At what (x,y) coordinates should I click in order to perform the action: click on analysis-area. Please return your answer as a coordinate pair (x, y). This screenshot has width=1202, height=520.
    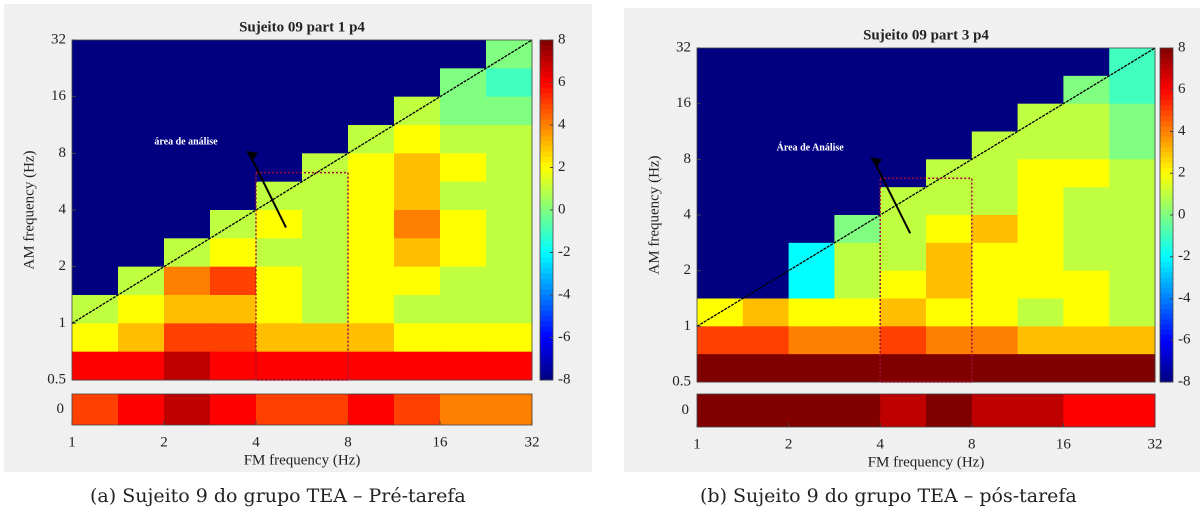
    Looking at the image, I should click on (302, 276).